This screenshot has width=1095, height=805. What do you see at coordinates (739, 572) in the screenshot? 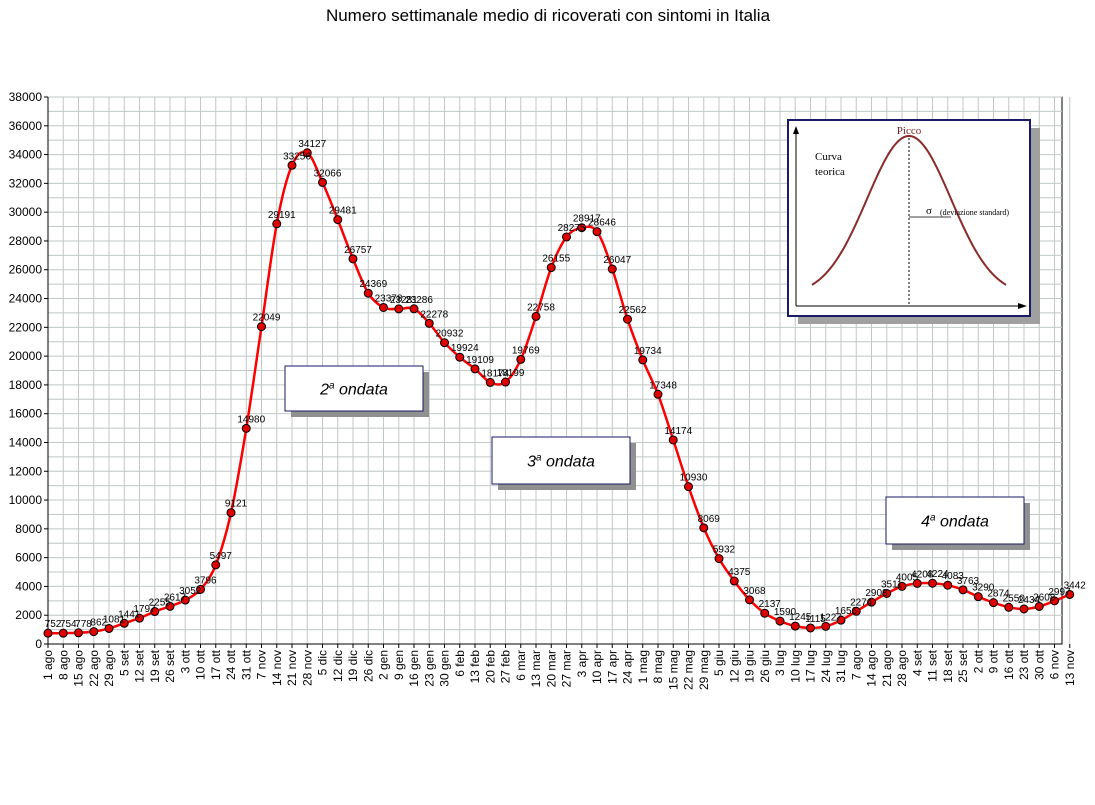
I see `data-label: 4375` at bounding box center [739, 572].